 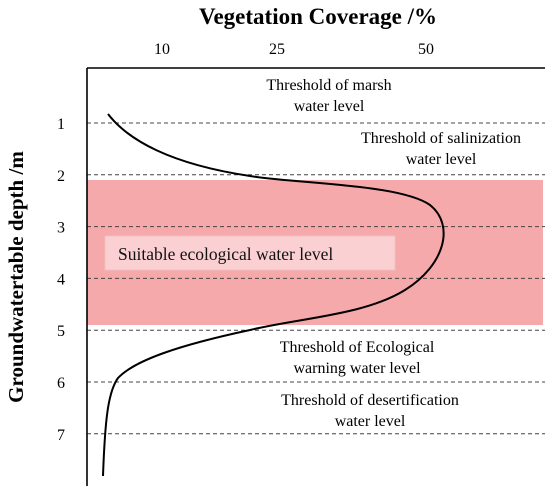 What do you see at coordinates (61, 176) in the screenshot?
I see `y-tick-label: 2` at bounding box center [61, 176].